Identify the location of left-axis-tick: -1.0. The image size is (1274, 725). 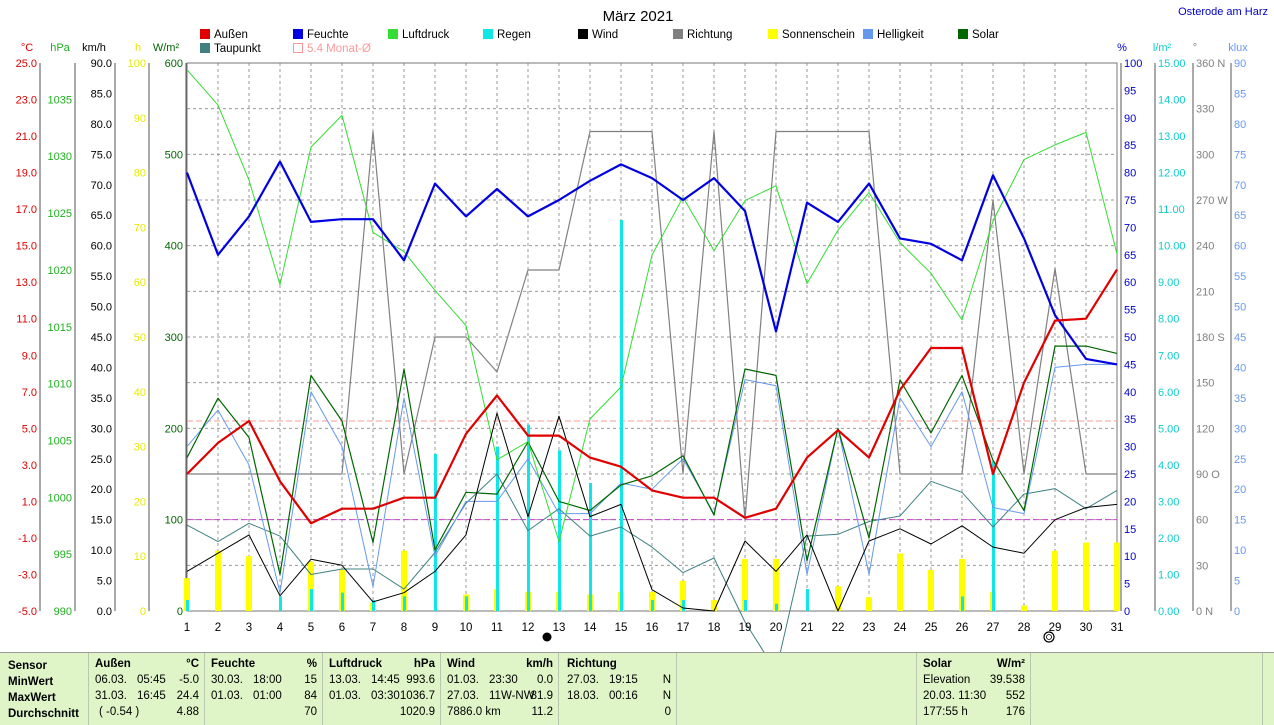
(27, 539).